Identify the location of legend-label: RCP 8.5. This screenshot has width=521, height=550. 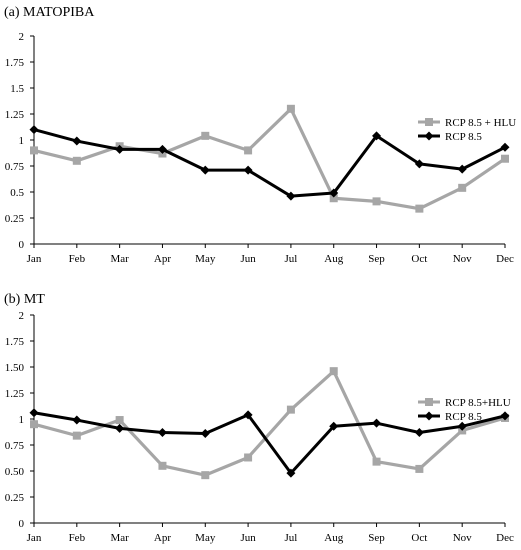
(463, 137).